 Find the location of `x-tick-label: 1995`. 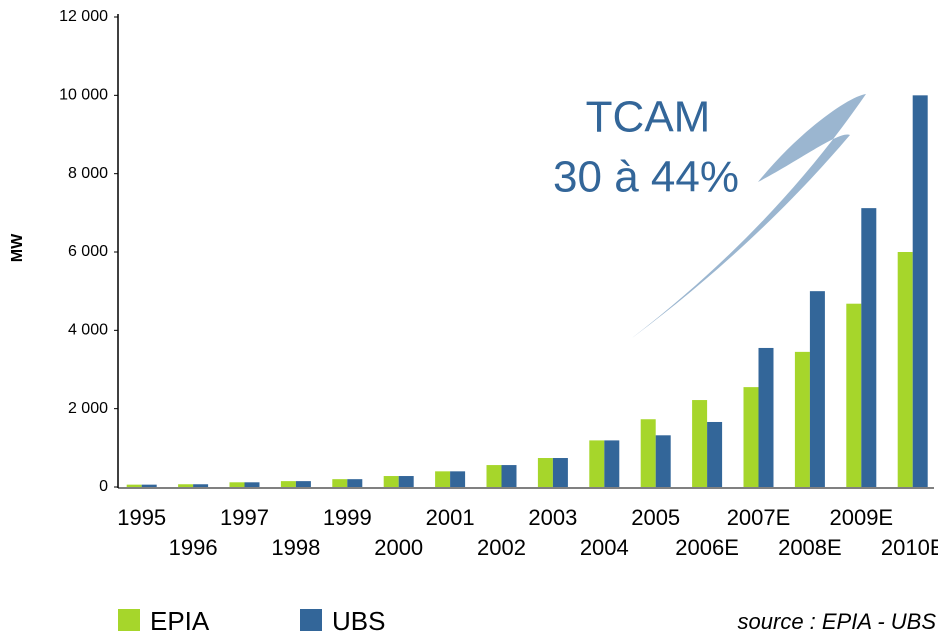

x-tick-label: 1995 is located at coordinates (141, 517).